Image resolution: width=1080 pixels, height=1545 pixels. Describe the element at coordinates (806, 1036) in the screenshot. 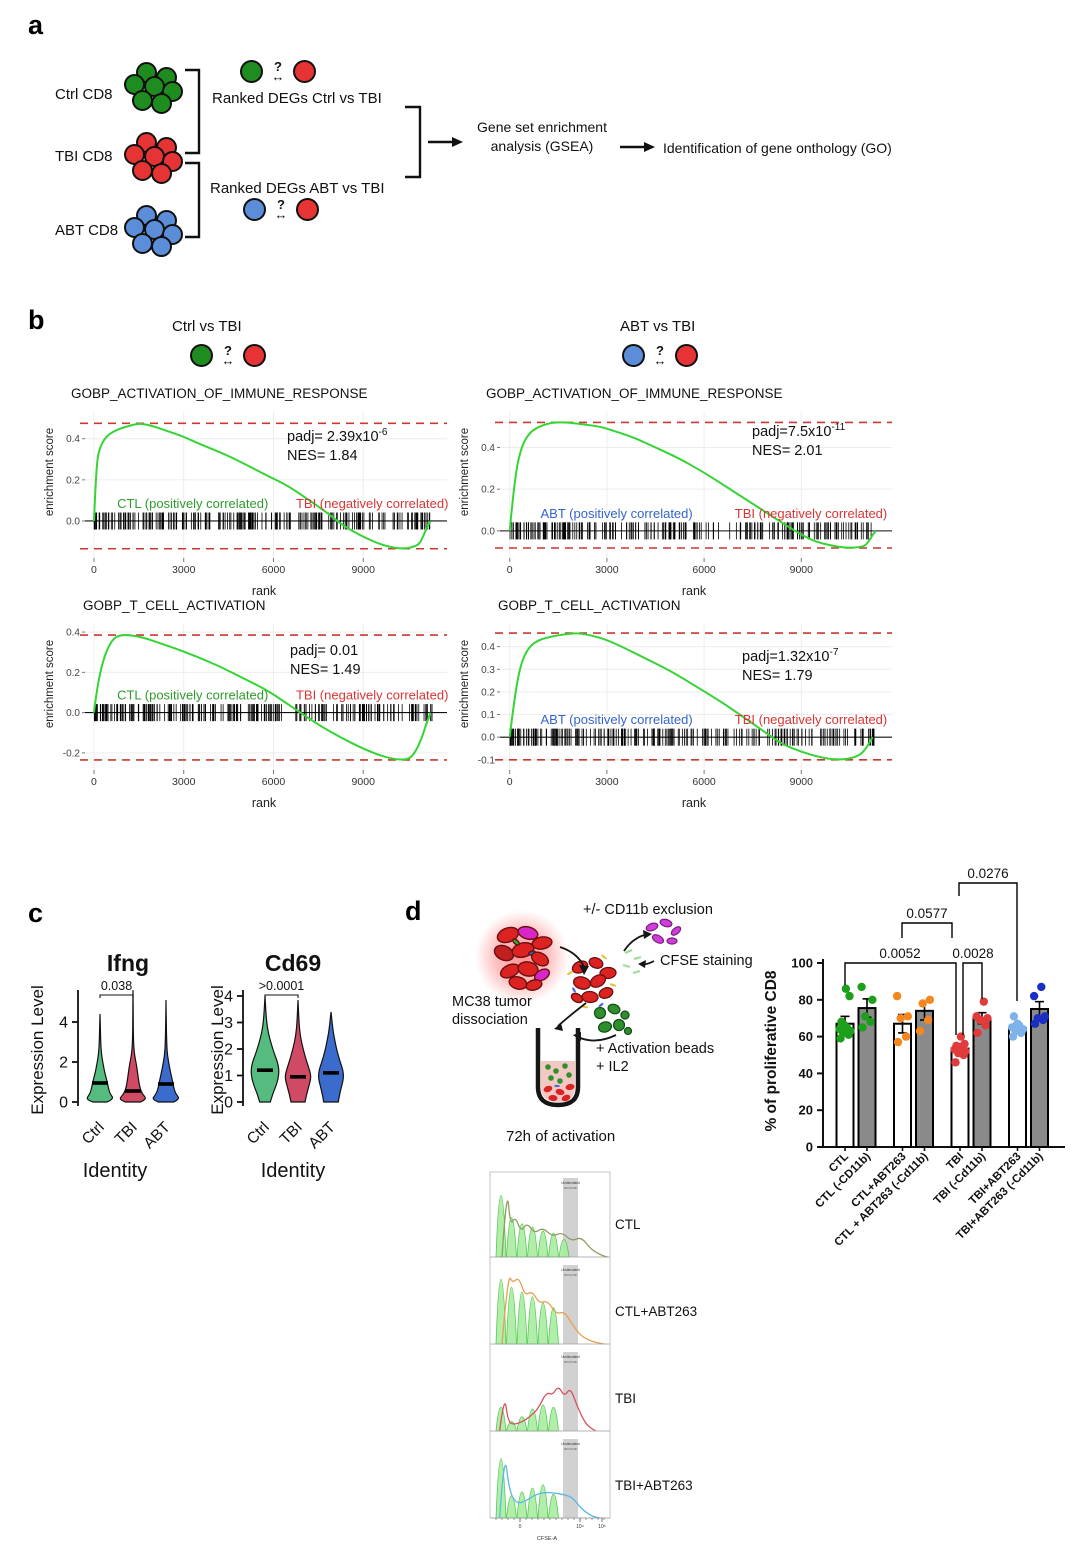

I see `svg-text: 60` at that location.